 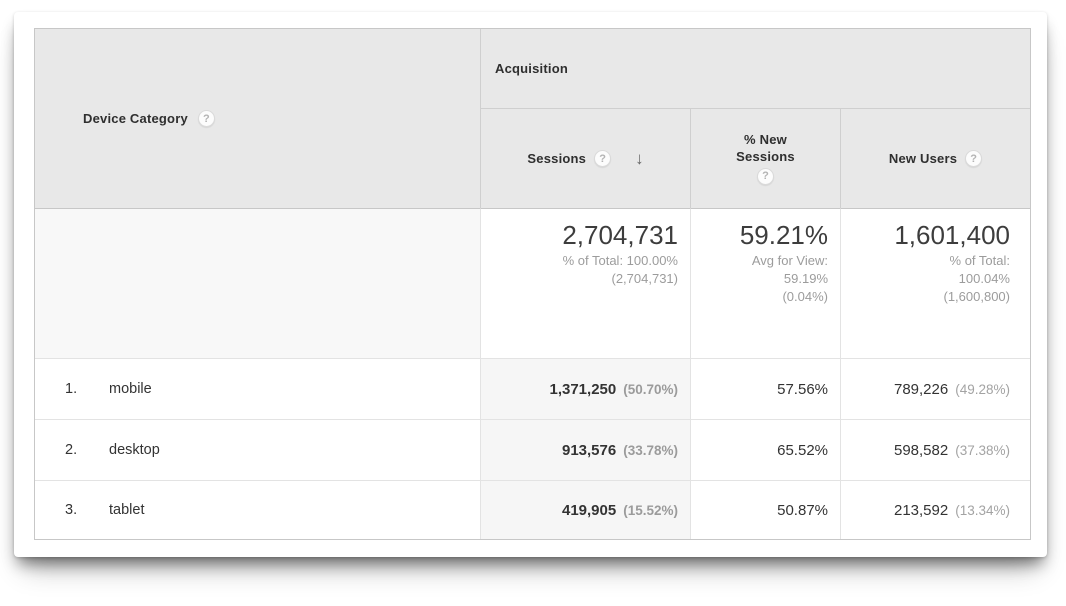 I want to click on row-rank: 2., so click(x=71, y=450).